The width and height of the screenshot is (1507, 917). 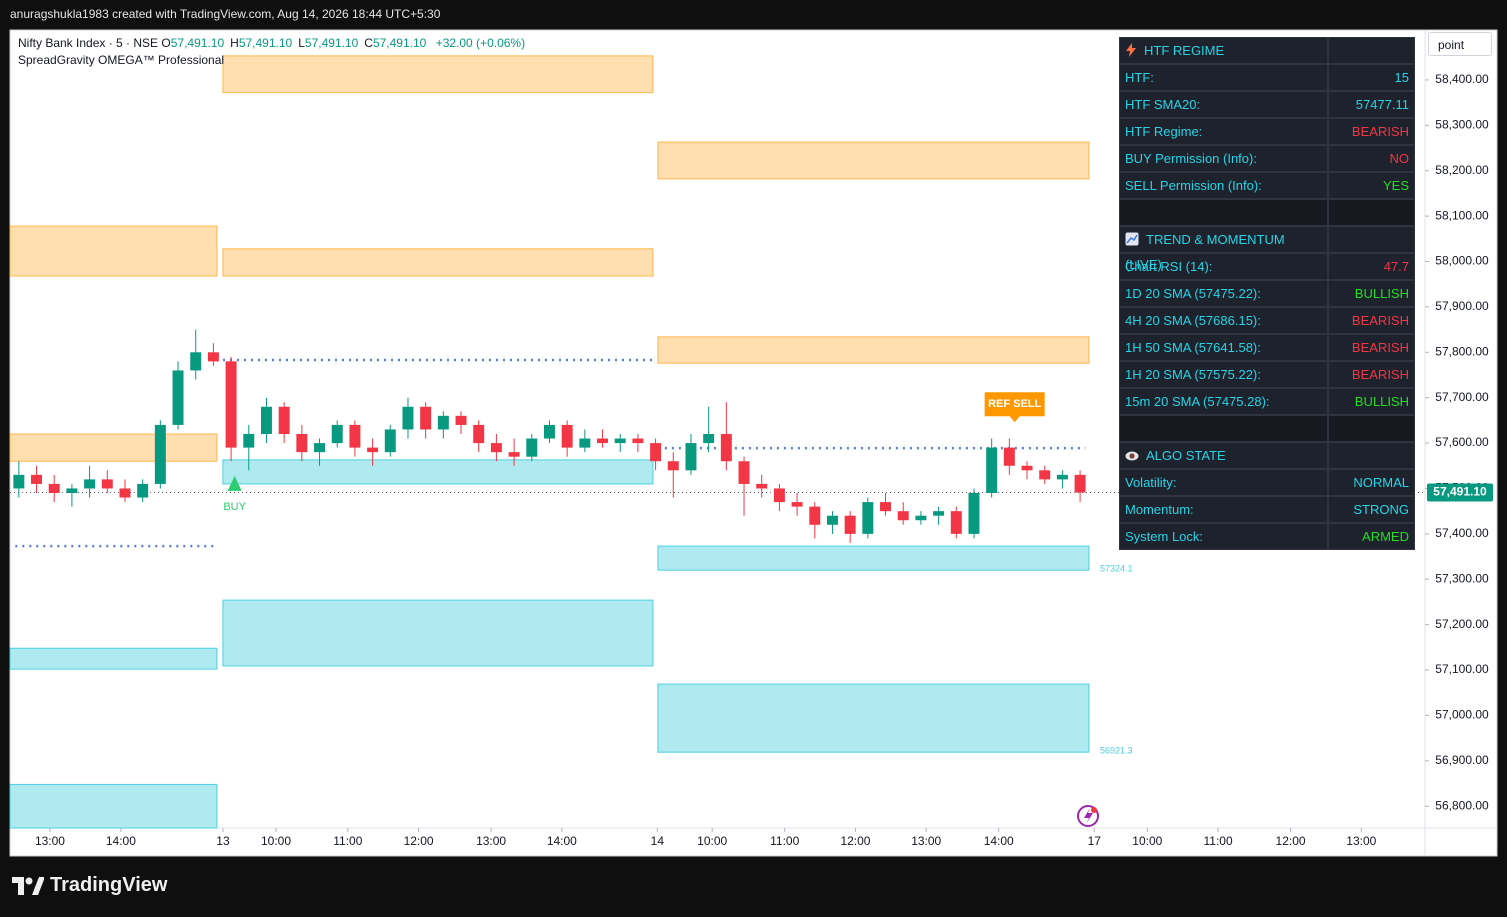 What do you see at coordinates (1371, 482) in the screenshot?
I see `row-value: NORMAL` at bounding box center [1371, 482].